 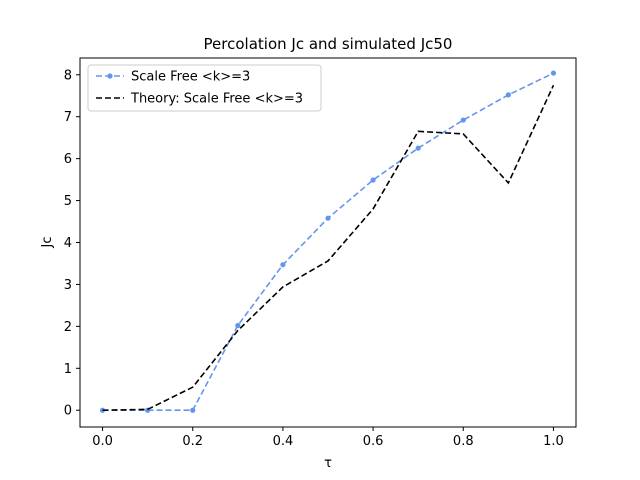 What do you see at coordinates (328, 463) in the screenshot?
I see `x-axis-label: τ` at bounding box center [328, 463].